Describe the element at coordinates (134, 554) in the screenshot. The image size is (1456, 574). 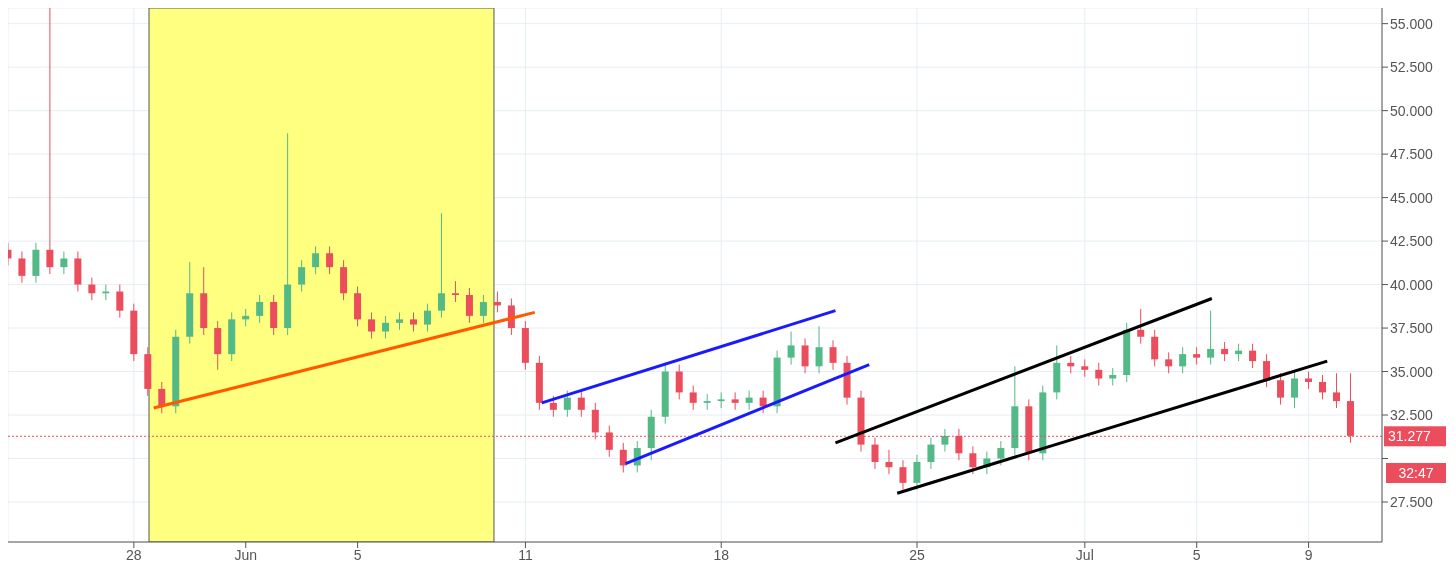
I see `x-tick-label: 28` at that location.